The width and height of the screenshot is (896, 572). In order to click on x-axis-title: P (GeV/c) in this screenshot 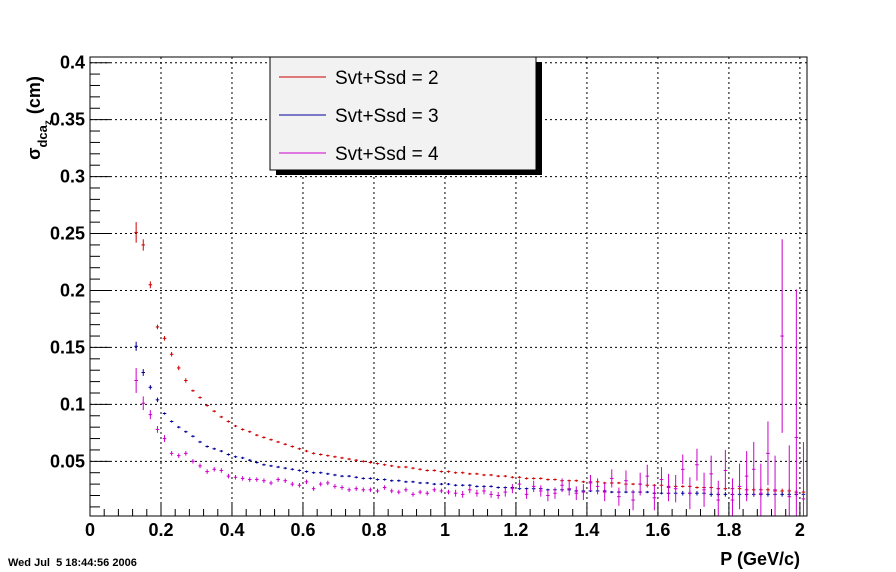, I will do `click(760, 559)`.